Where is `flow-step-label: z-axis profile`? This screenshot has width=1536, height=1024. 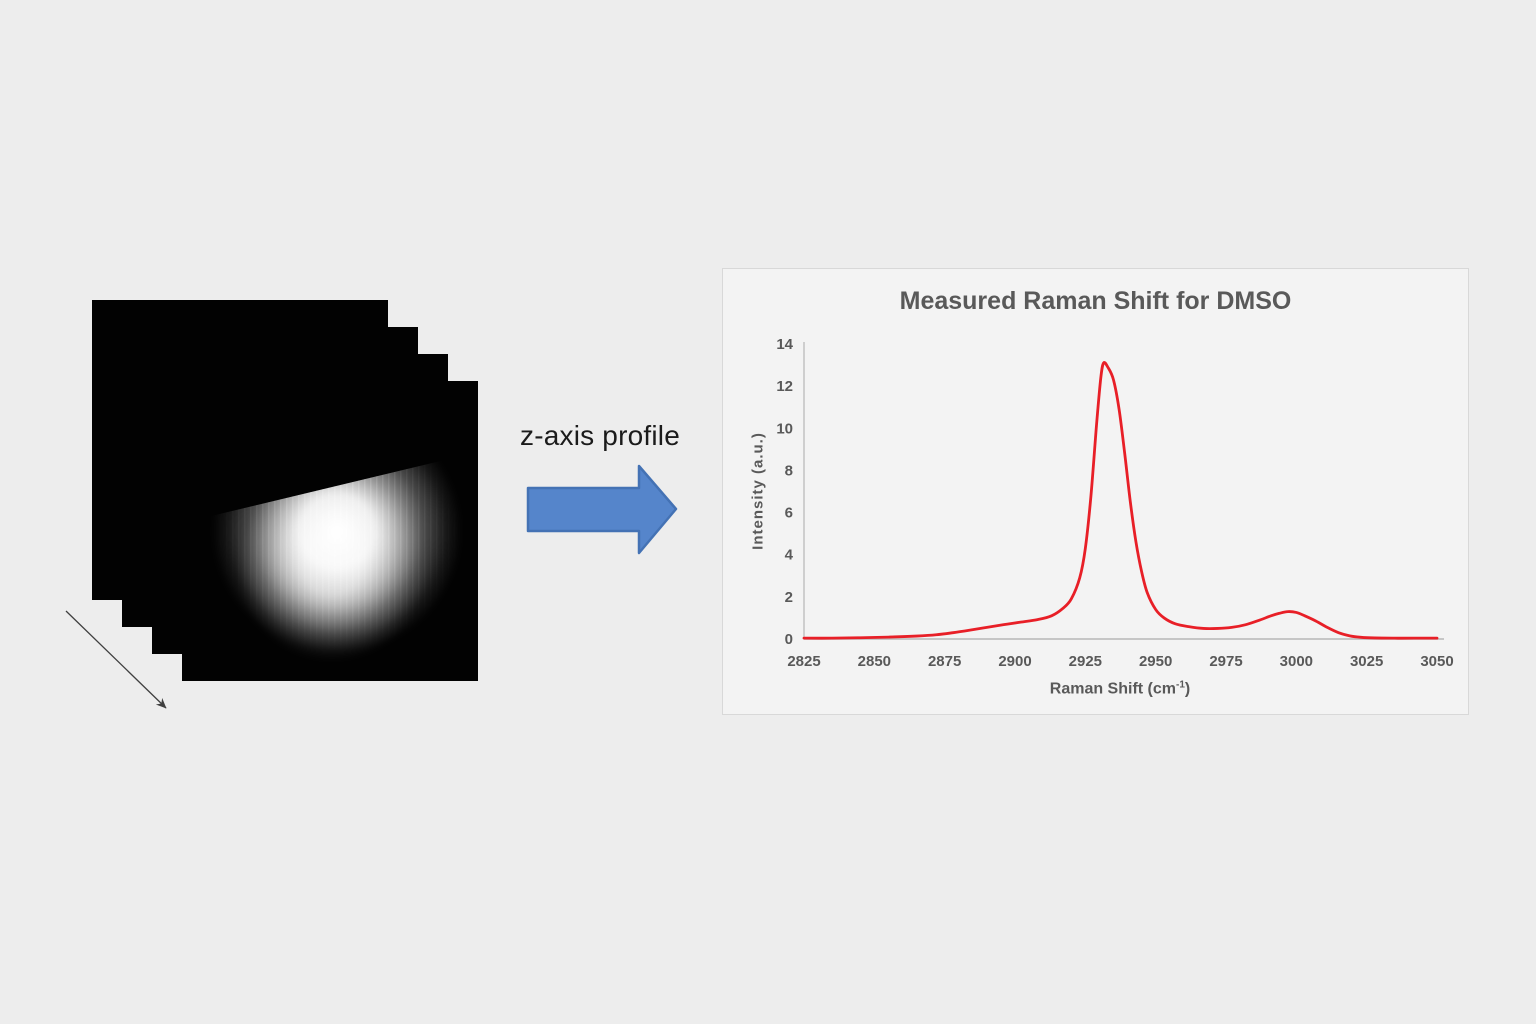 flow-step-label: z-axis profile is located at coordinates (600, 435).